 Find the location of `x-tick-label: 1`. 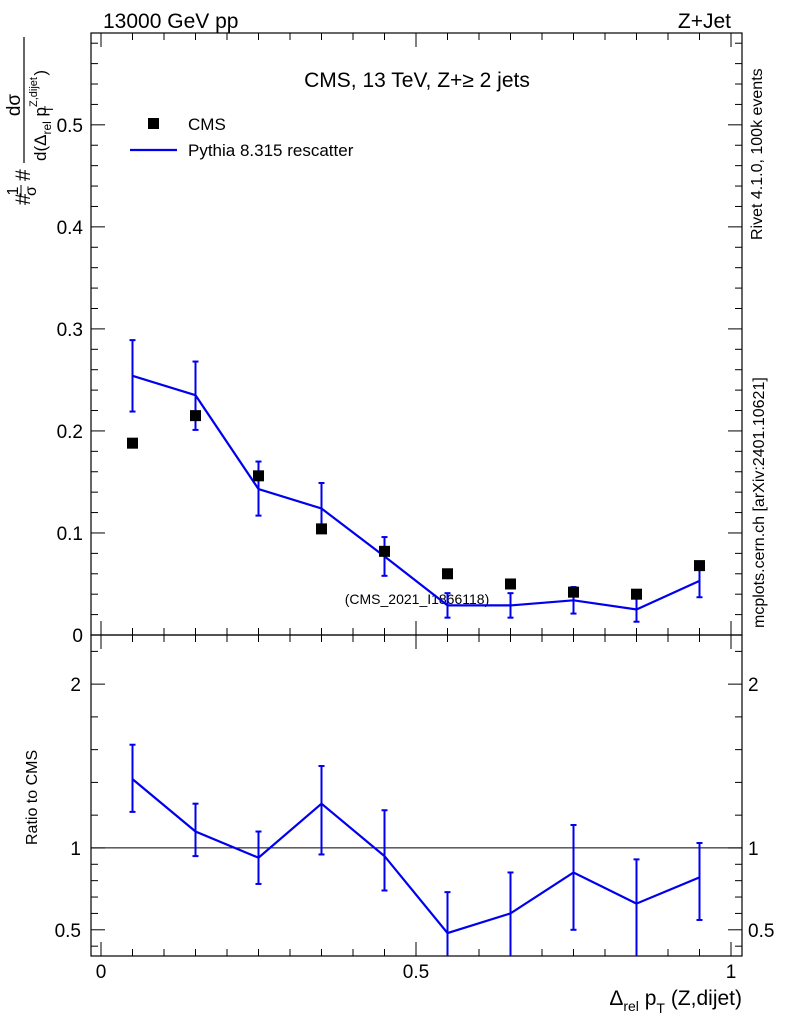

x-tick-label: 1 is located at coordinates (731, 972).